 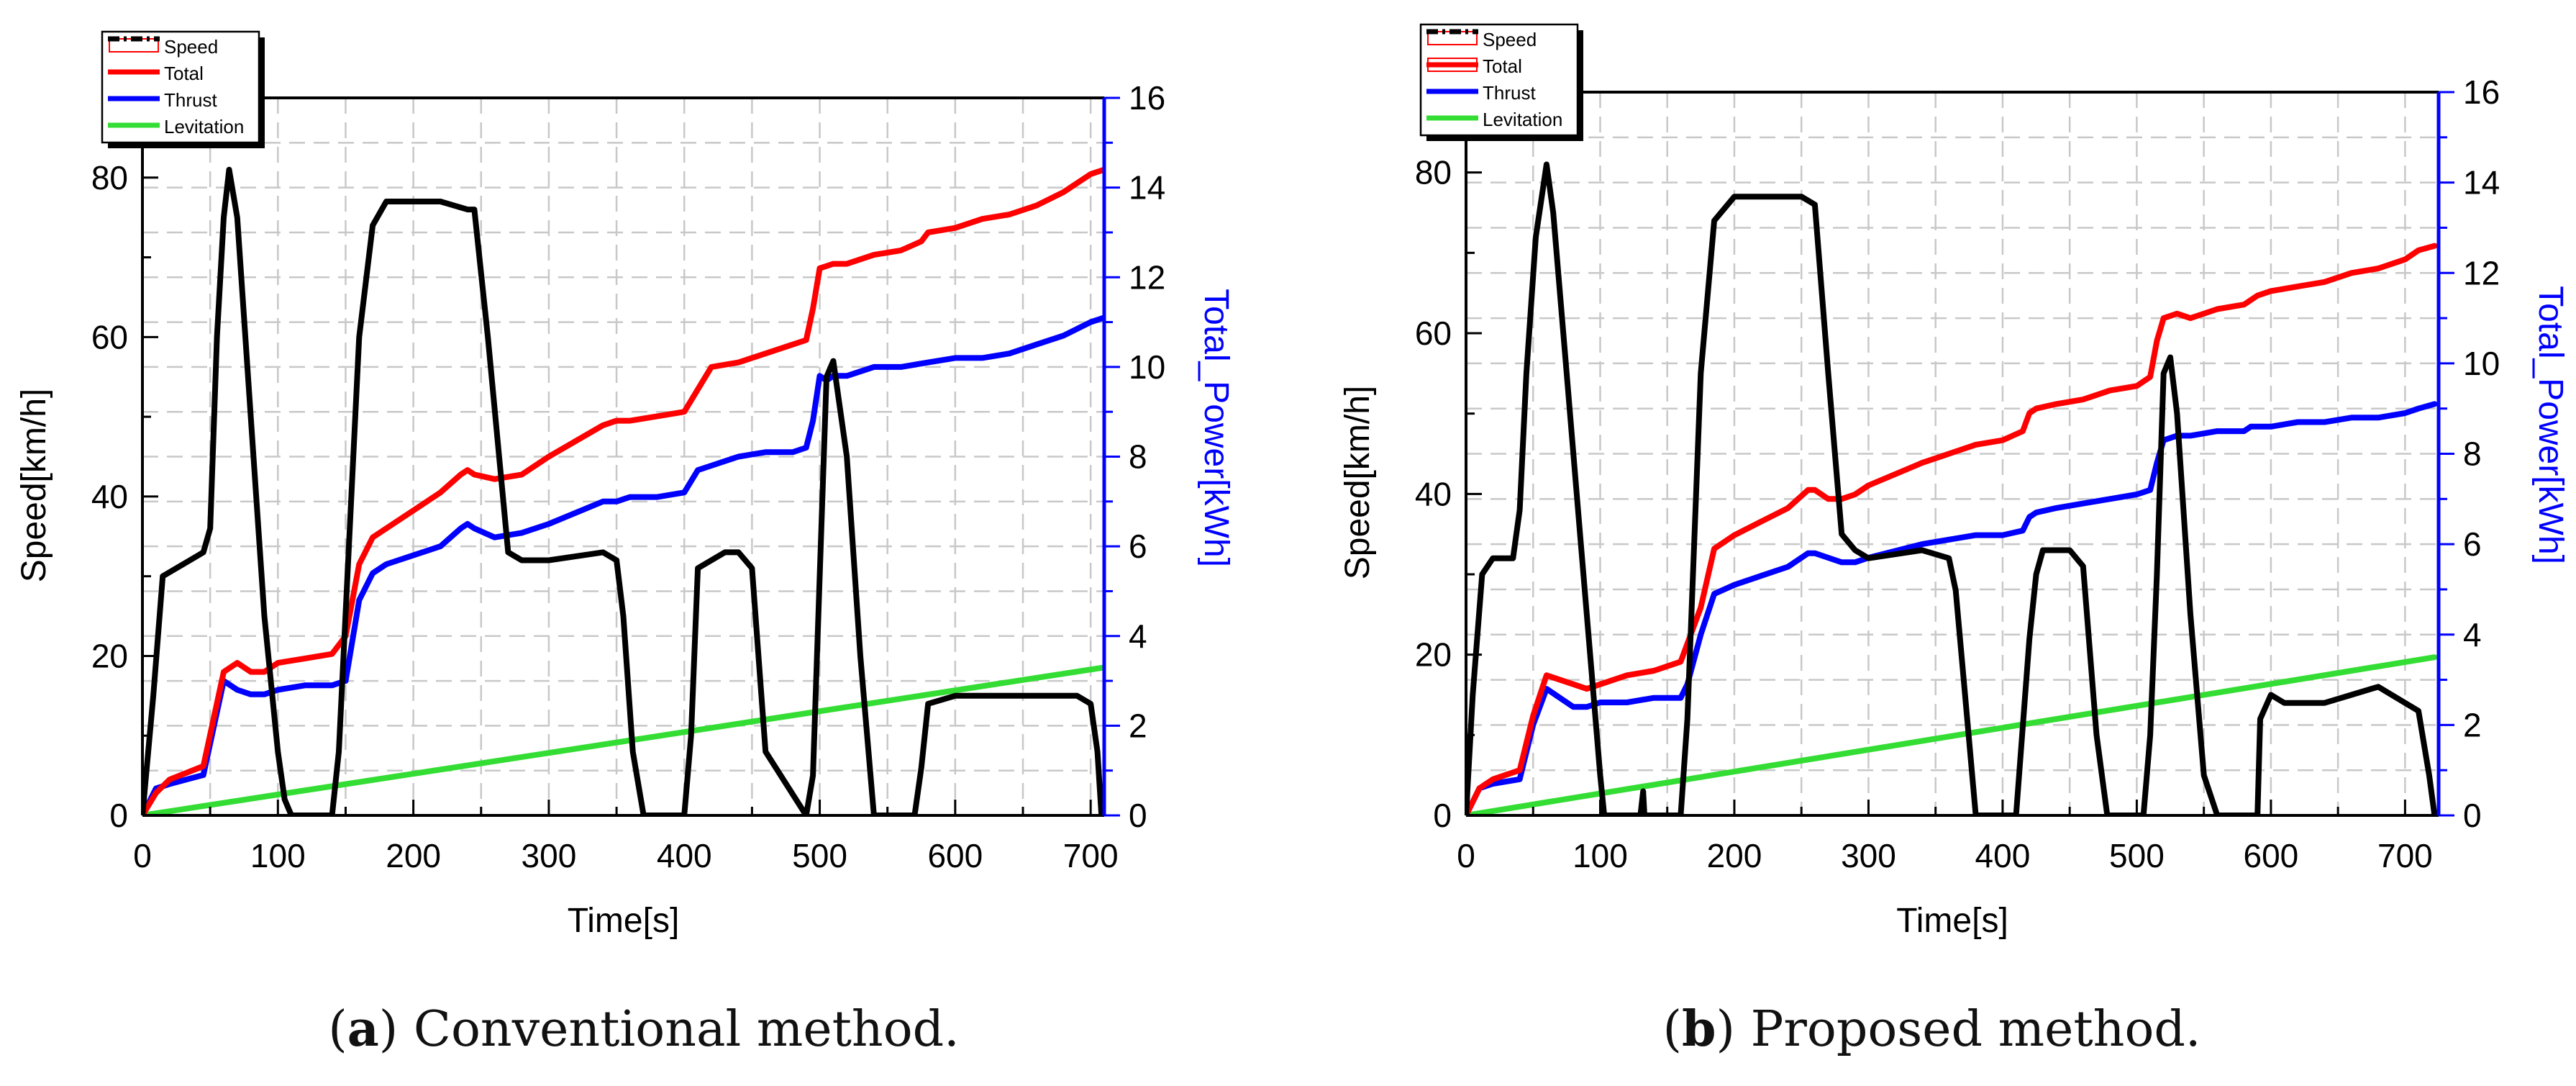 What do you see at coordinates (1968, 1029) in the screenshot?
I see `caption-b-text: Proposed method.` at bounding box center [1968, 1029].